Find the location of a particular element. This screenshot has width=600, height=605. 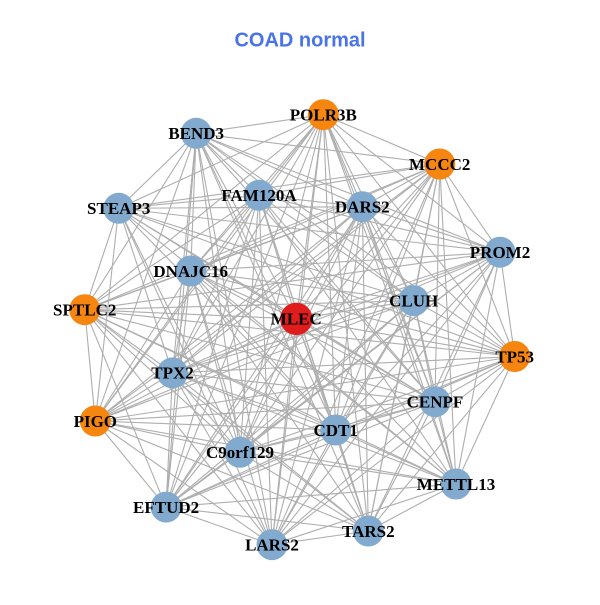

svg-text: TP53 is located at coordinates (514, 356).